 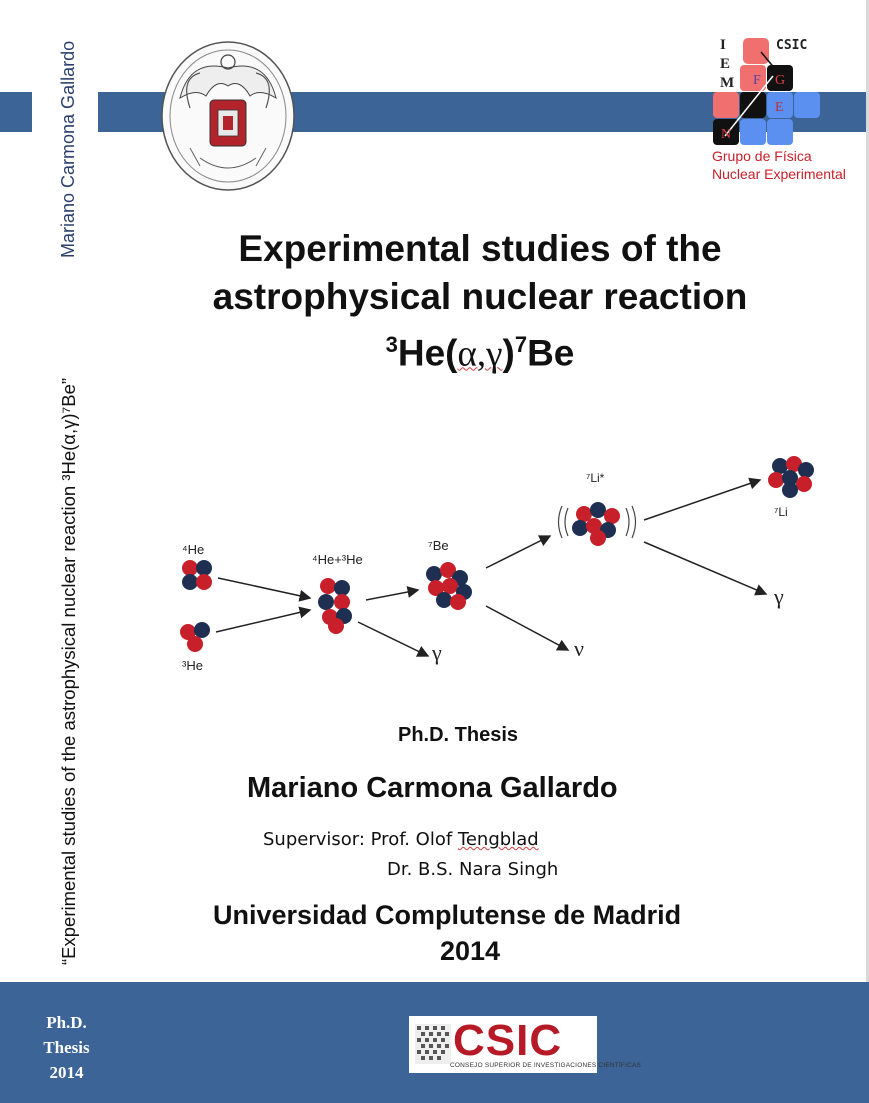 I want to click on iem-letters: I E M, so click(x=727, y=64).